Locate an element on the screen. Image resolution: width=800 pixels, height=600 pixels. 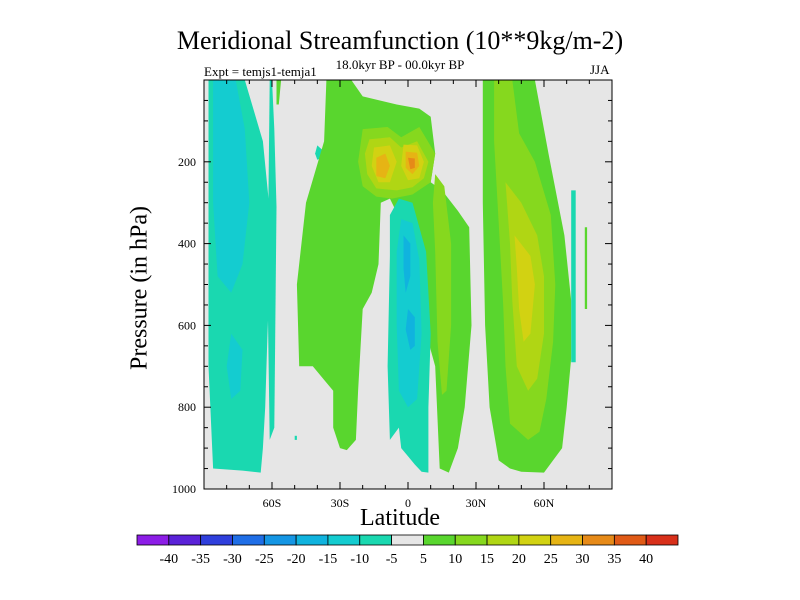
colorbar-label: -40 is located at coordinates (168, 559).